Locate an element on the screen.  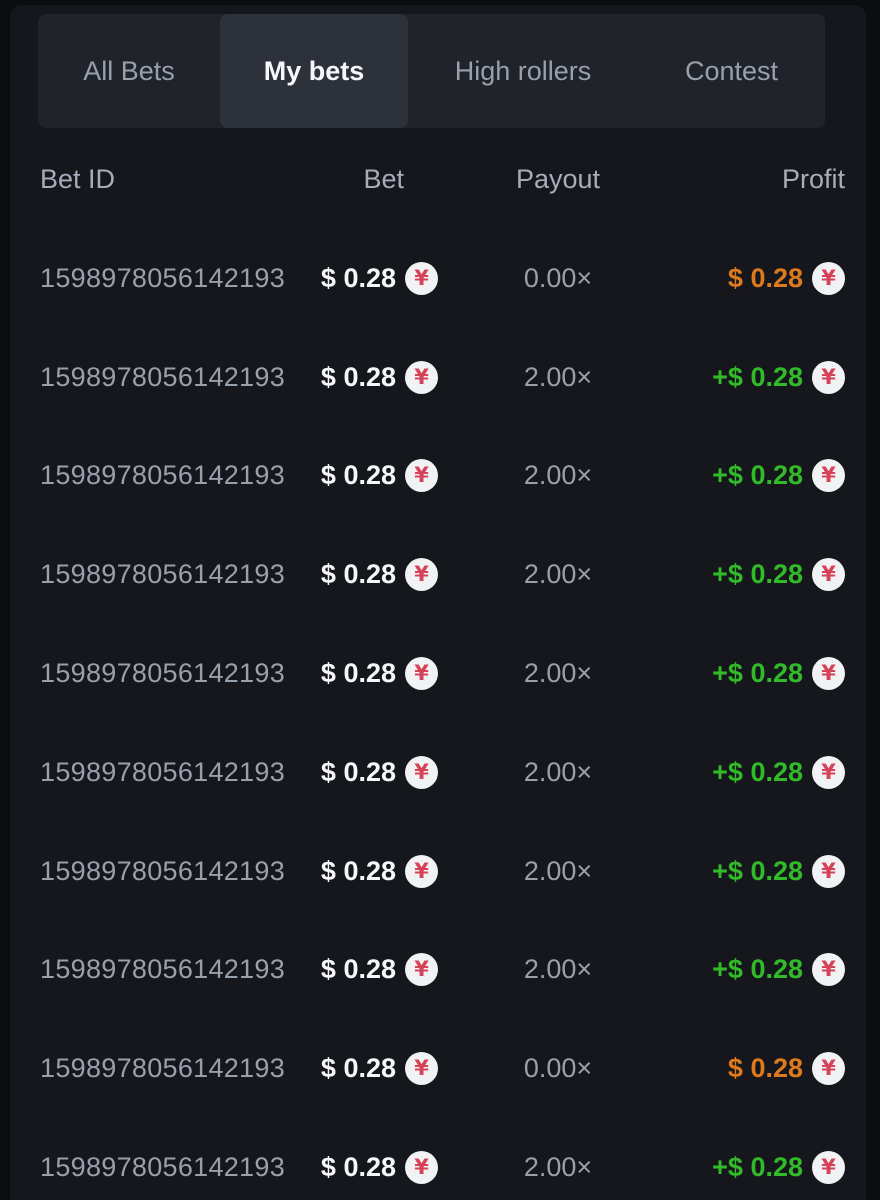
tab-high-rollers: High rollers is located at coordinates (523, 71).